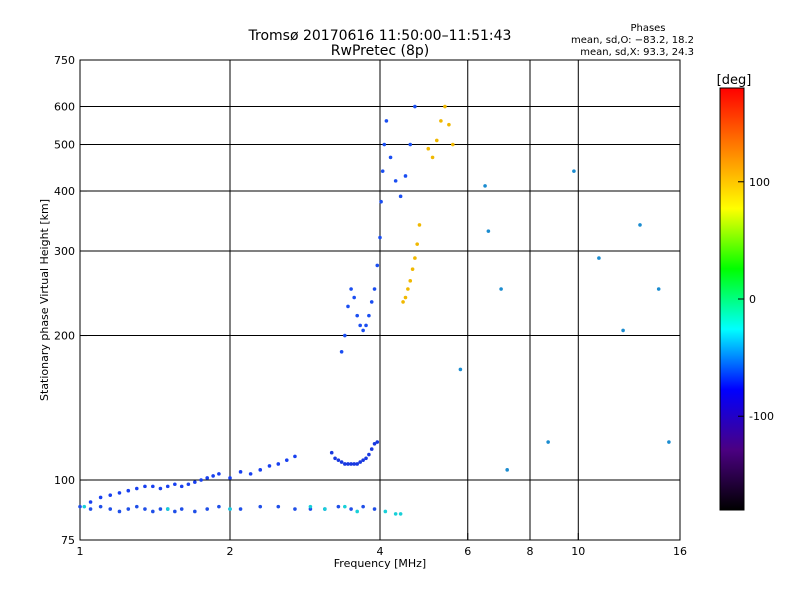  I want to click on y-tick-label: 600, so click(64, 107).